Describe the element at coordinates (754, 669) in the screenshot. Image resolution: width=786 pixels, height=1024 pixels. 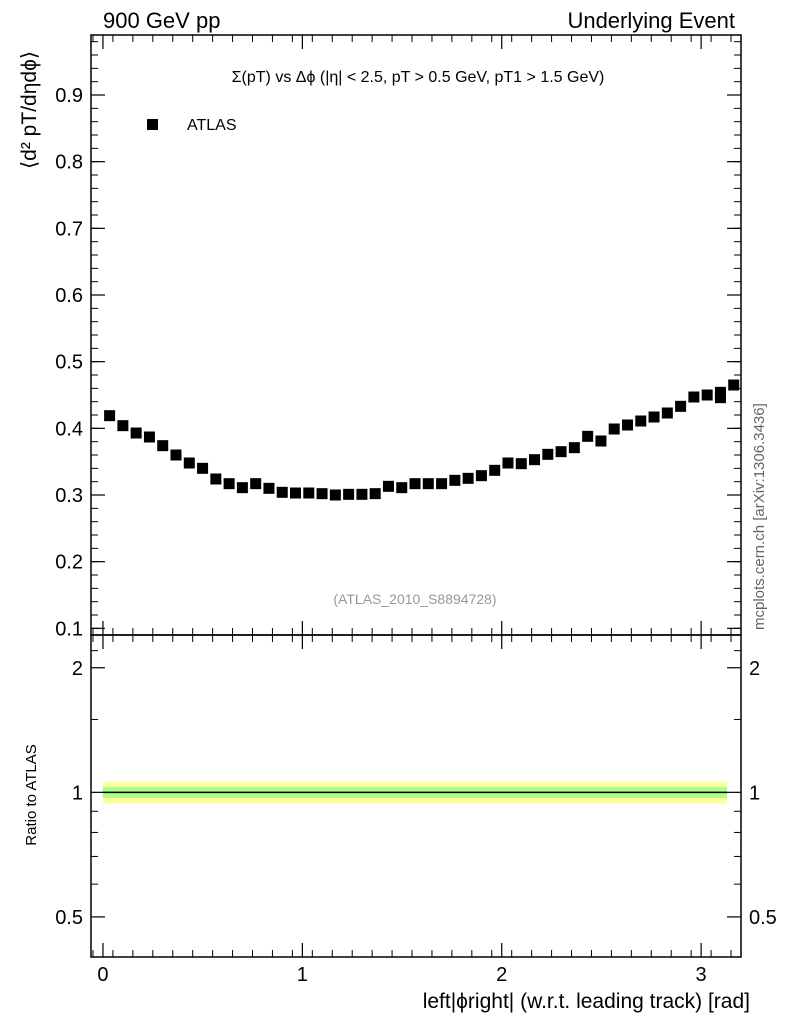
I see `ratio-tick-label-right: 2` at that location.